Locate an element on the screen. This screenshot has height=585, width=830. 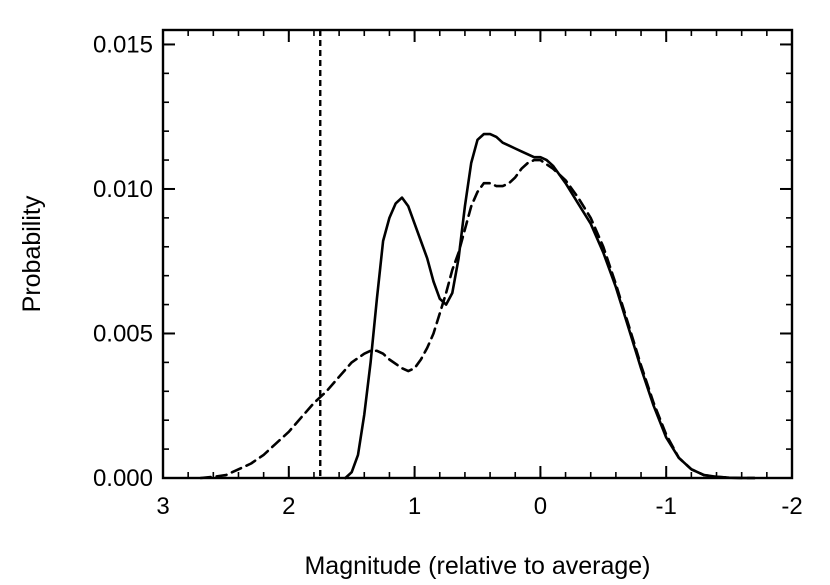
y-tick-label: 0.000 is located at coordinates (123, 478).